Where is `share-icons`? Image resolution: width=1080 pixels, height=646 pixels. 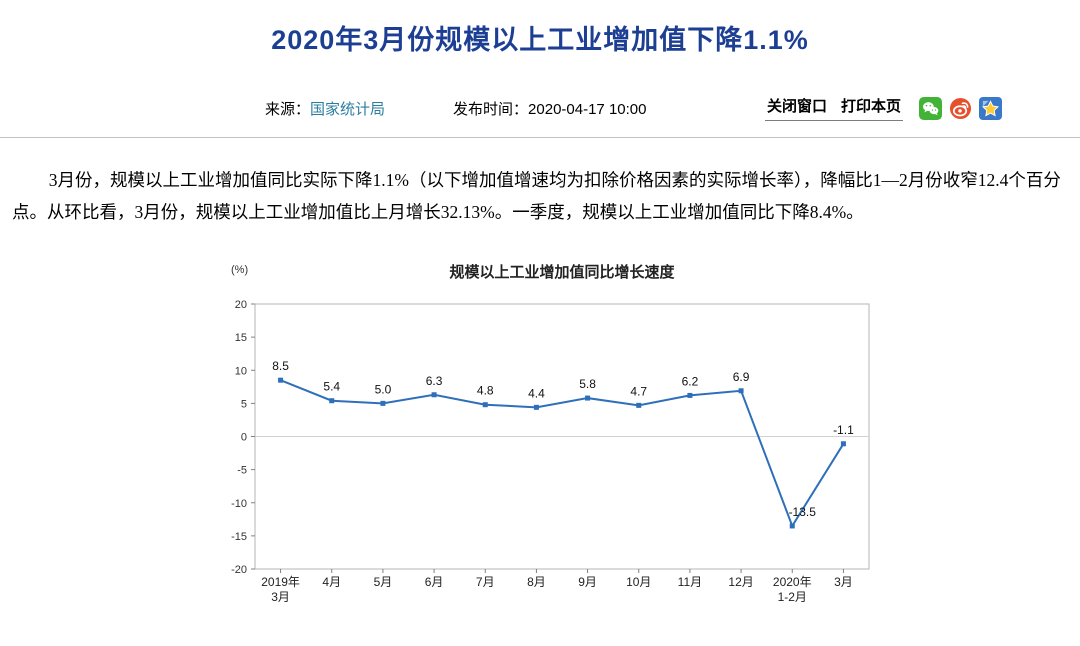 share-icons is located at coordinates (960, 108).